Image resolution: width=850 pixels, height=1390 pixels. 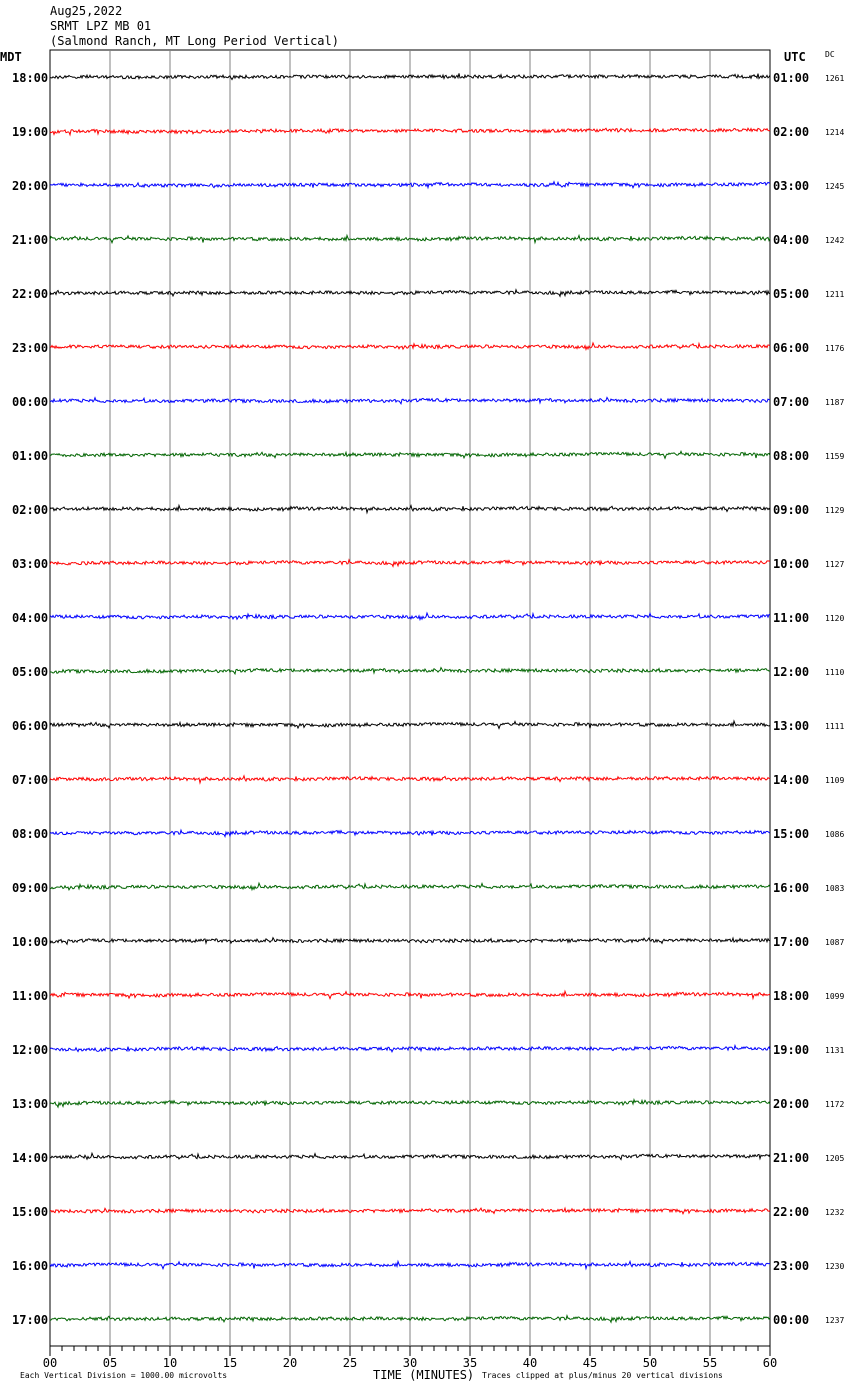 What do you see at coordinates (170, 1363) in the screenshot?
I see `x-tick-label: 10` at bounding box center [170, 1363].